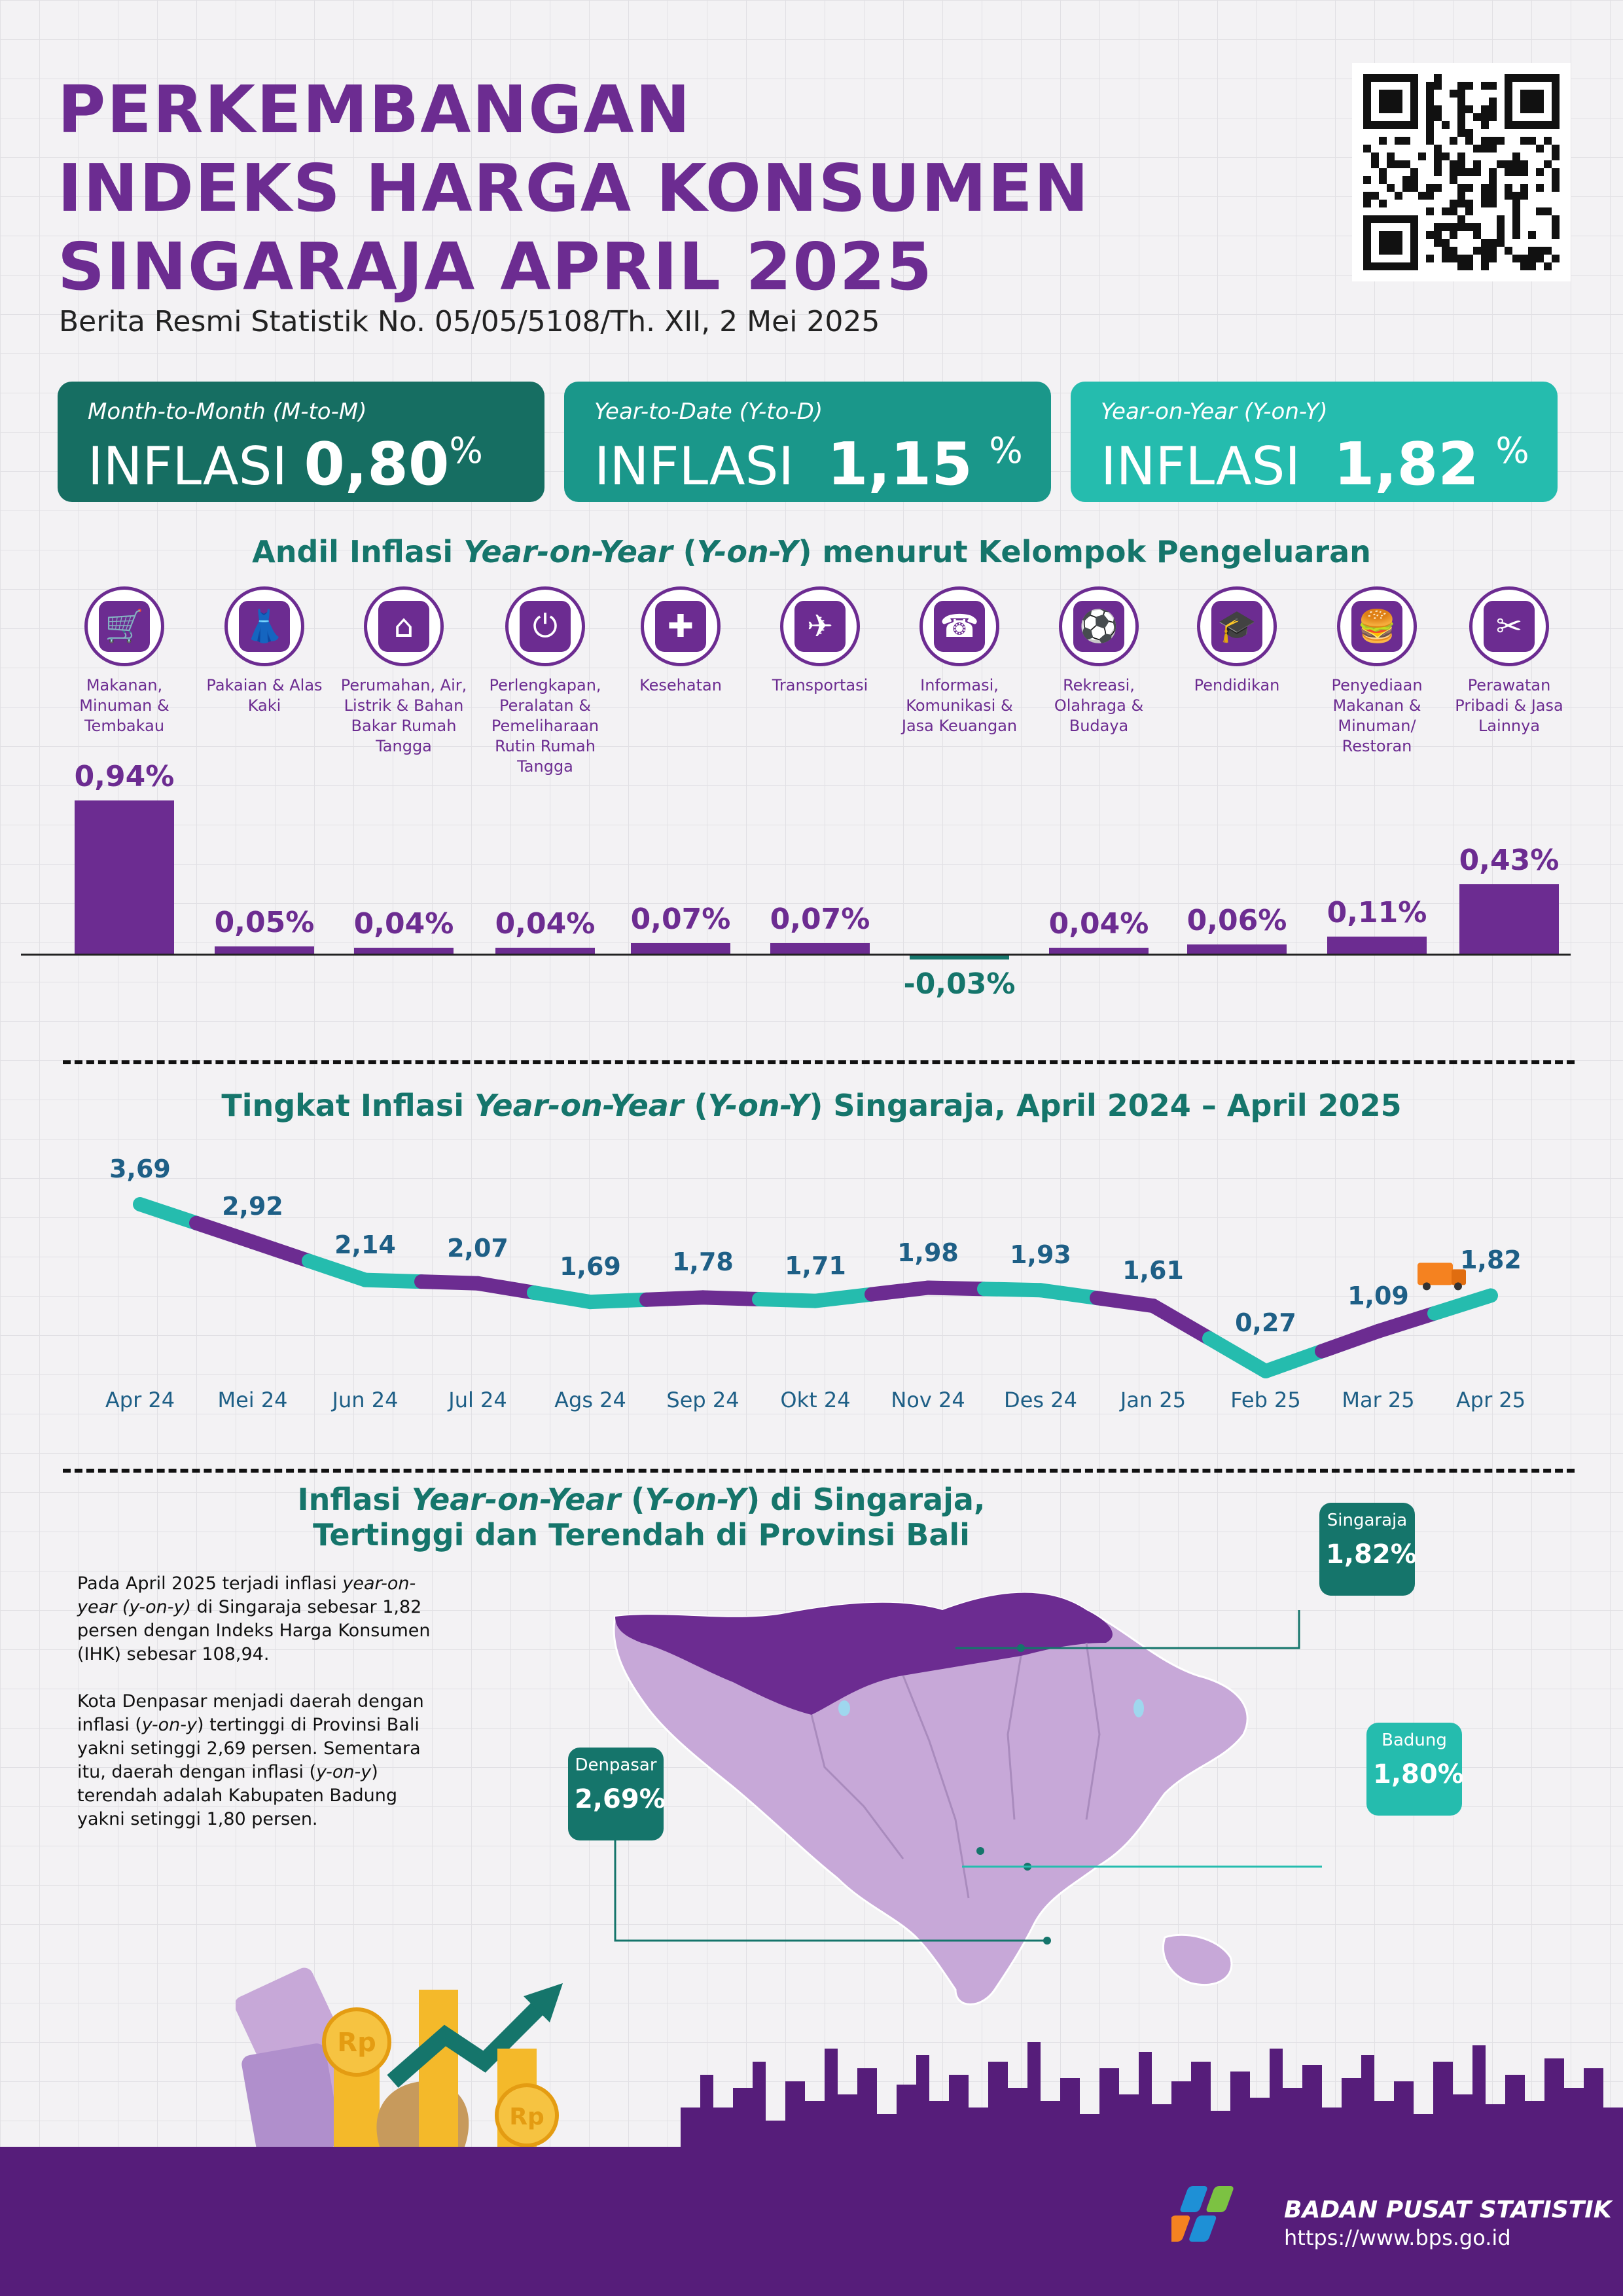 The height and width of the screenshot is (2296, 1623). What do you see at coordinates (478, 1248) in the screenshot?
I see `line-value-label: 2,07` at bounding box center [478, 1248].